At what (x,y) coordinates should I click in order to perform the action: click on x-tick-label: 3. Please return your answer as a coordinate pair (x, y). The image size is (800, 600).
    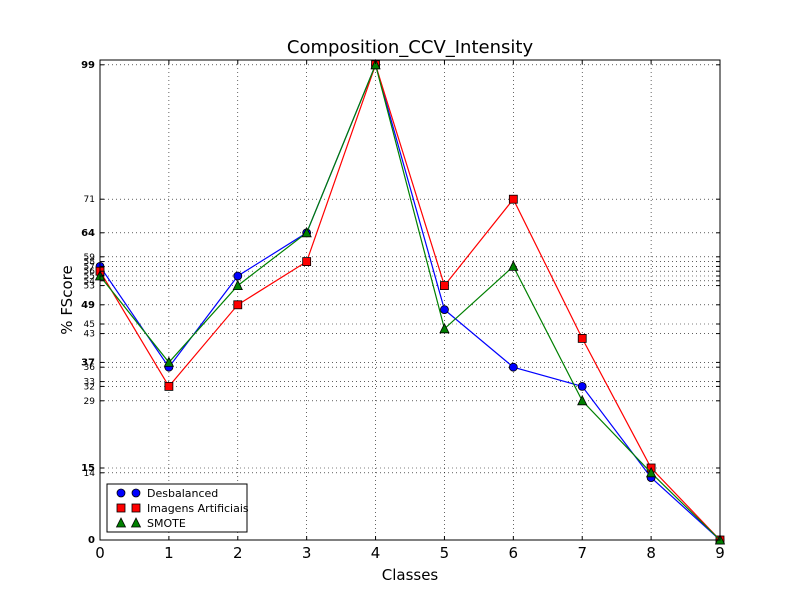
    Looking at the image, I should click on (307, 553).